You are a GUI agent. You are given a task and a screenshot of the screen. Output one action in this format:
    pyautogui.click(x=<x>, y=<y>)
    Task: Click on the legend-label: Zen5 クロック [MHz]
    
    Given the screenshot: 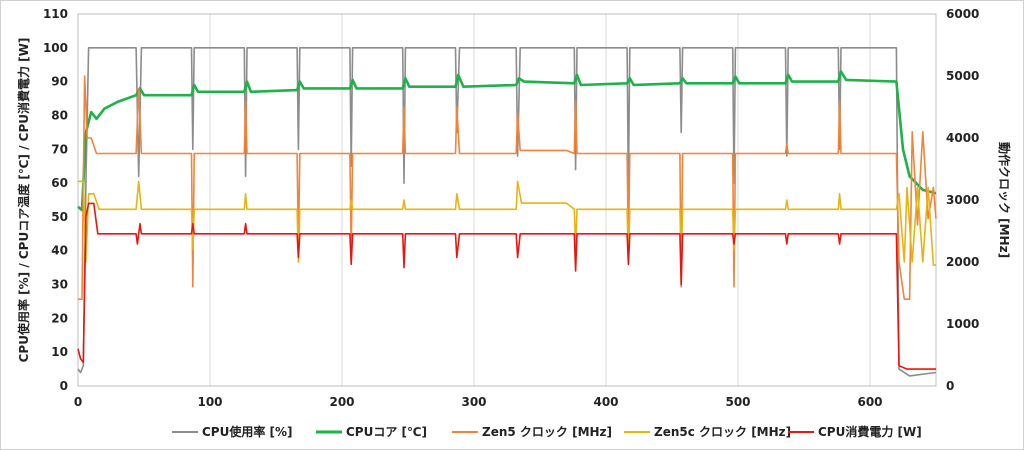 What is the action you would take?
    pyautogui.click(x=547, y=432)
    